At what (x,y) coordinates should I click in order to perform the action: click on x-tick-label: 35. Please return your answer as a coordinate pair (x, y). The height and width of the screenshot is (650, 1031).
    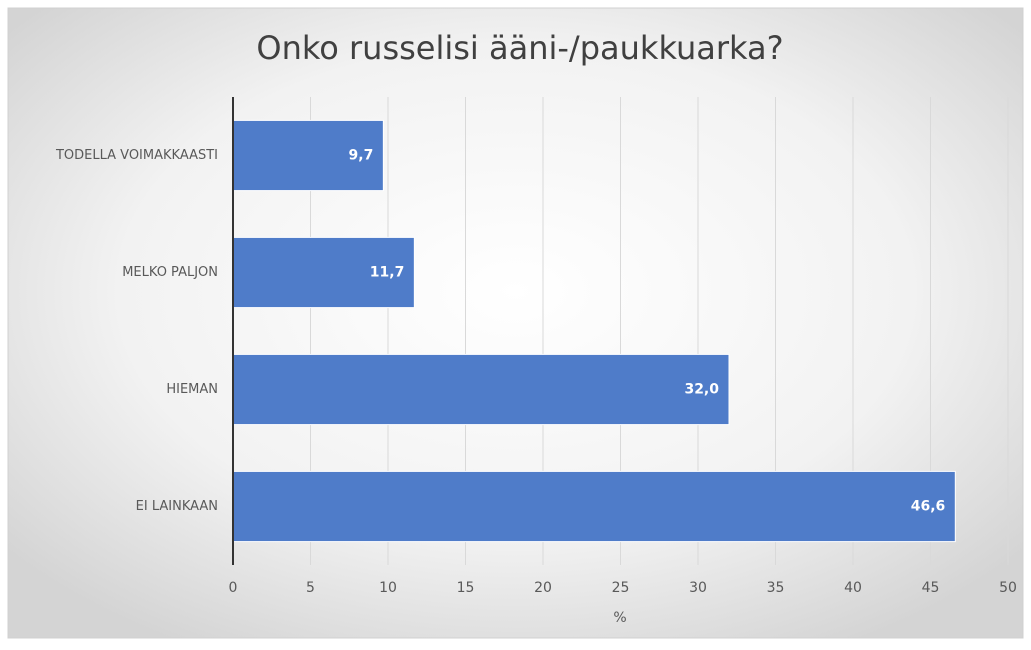
    Looking at the image, I should click on (776, 588).